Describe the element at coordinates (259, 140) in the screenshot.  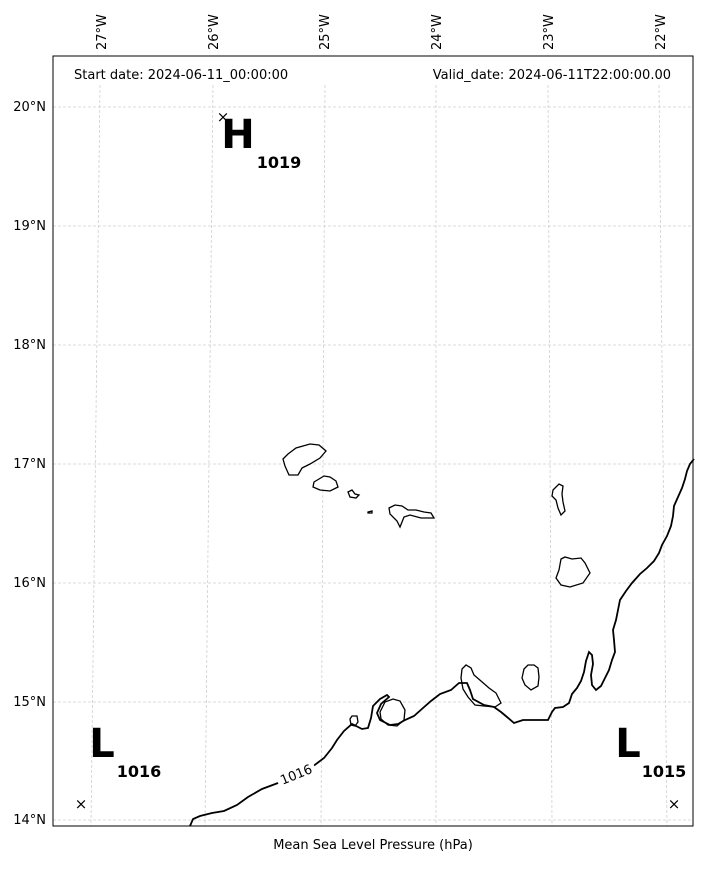
I see `pressure-center-high: × H 1019` at that location.